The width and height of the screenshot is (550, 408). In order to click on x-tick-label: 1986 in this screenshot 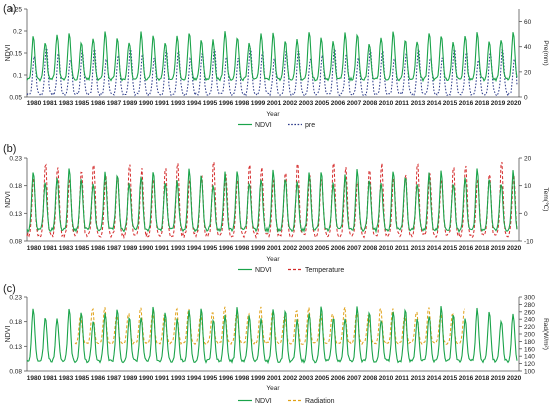, I will do `click(98, 248)`.